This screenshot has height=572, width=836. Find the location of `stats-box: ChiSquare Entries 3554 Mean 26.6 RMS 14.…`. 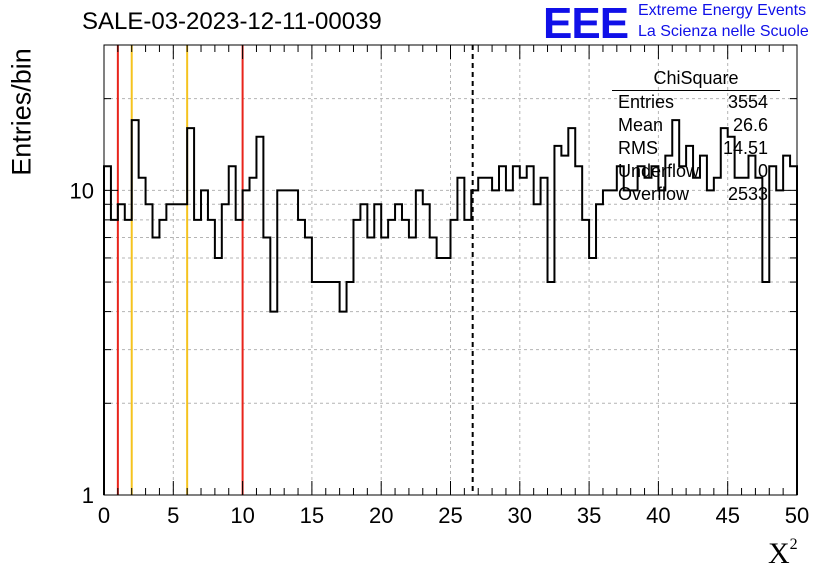

stats-box: ChiSquare Entries 3554 Mean 26.6 RMS 14.… is located at coordinates (696, 136).